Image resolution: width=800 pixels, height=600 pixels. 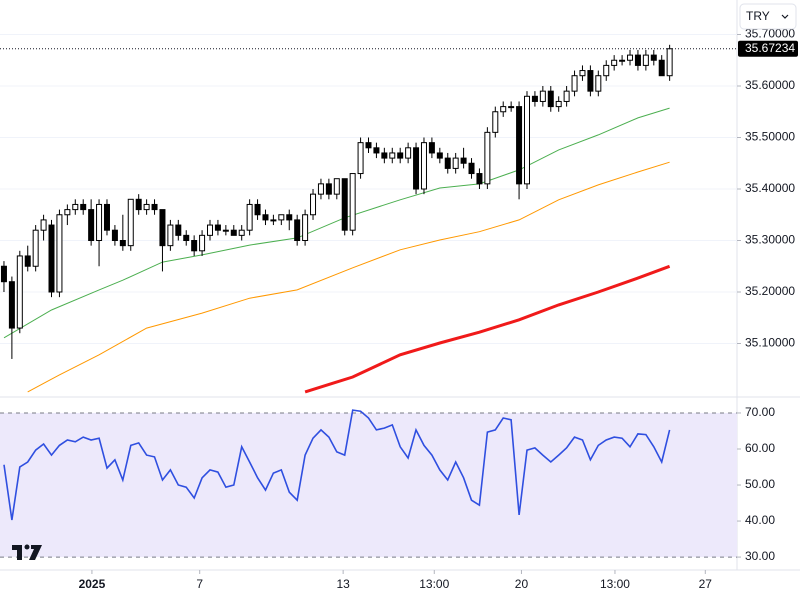 I want to click on last-price-label: 35.67234, so click(x=770, y=48).